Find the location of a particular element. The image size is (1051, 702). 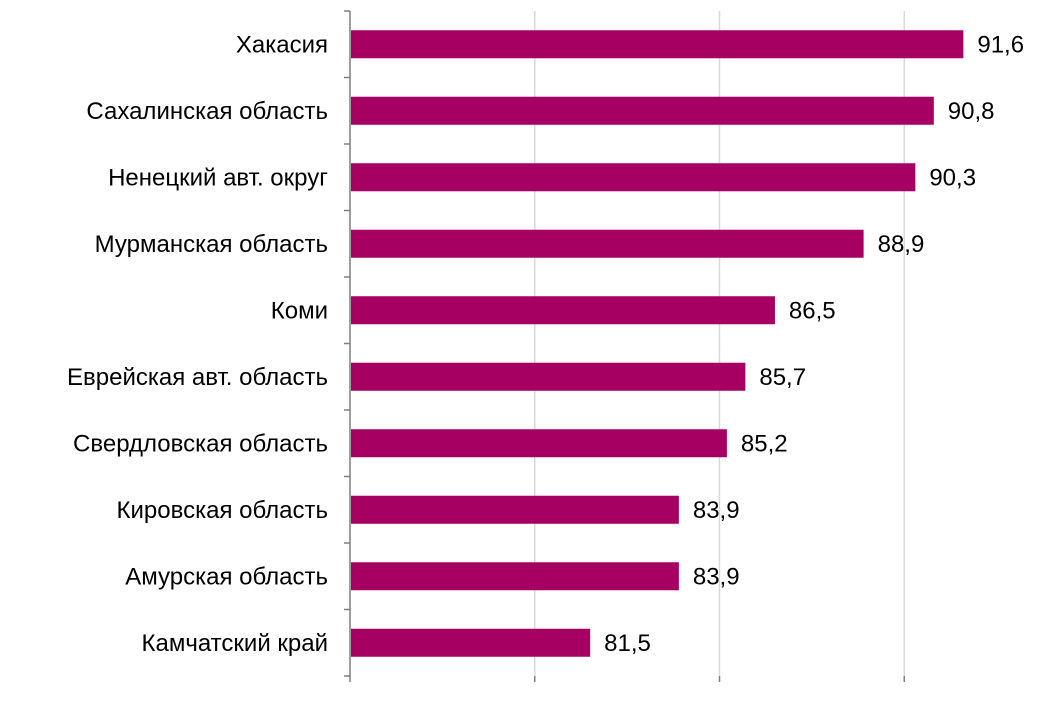

value-label-2: 90,8 is located at coordinates (971, 111).